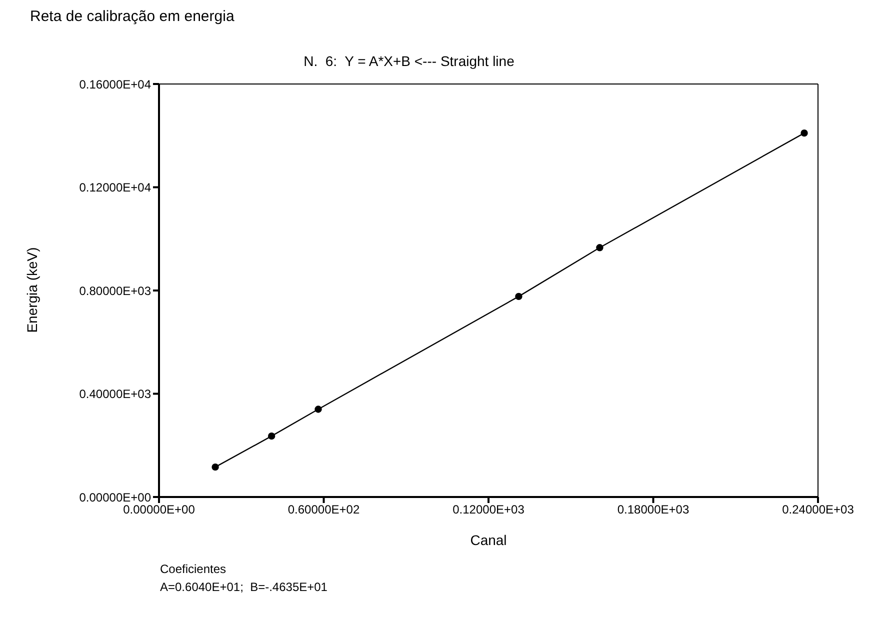 This screenshot has width=887, height=625. Describe the element at coordinates (818, 509) in the screenshot. I see `x-tick-label: 0.24000E+03` at that location.